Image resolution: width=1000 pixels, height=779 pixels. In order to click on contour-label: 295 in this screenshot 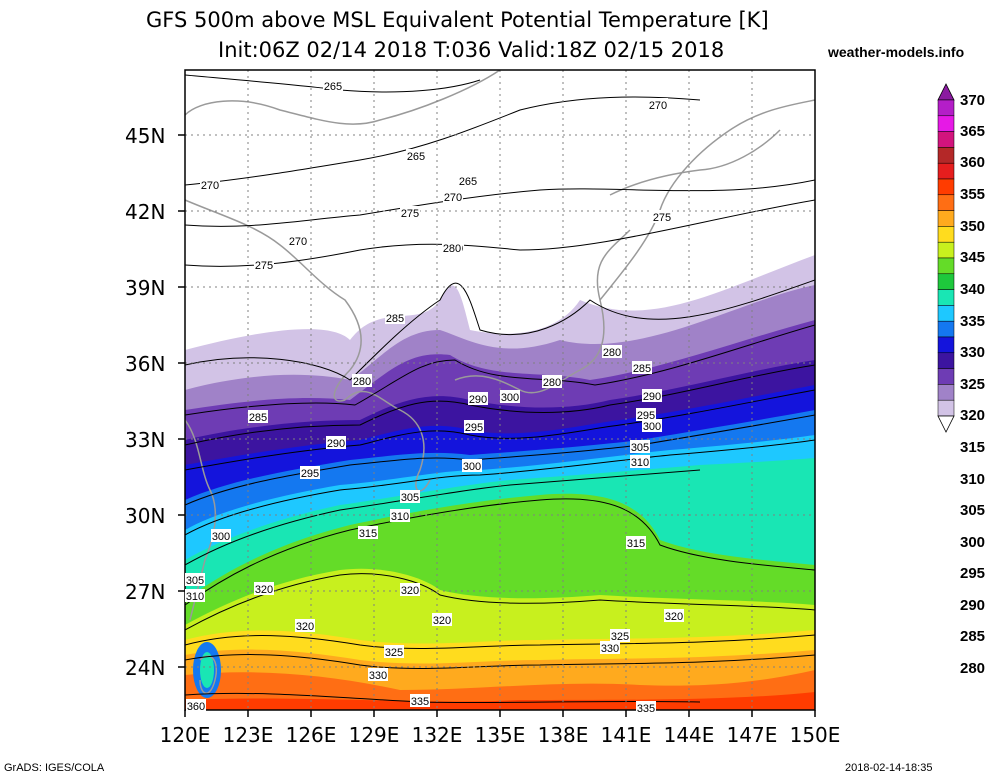, I will do `click(474, 428)`.